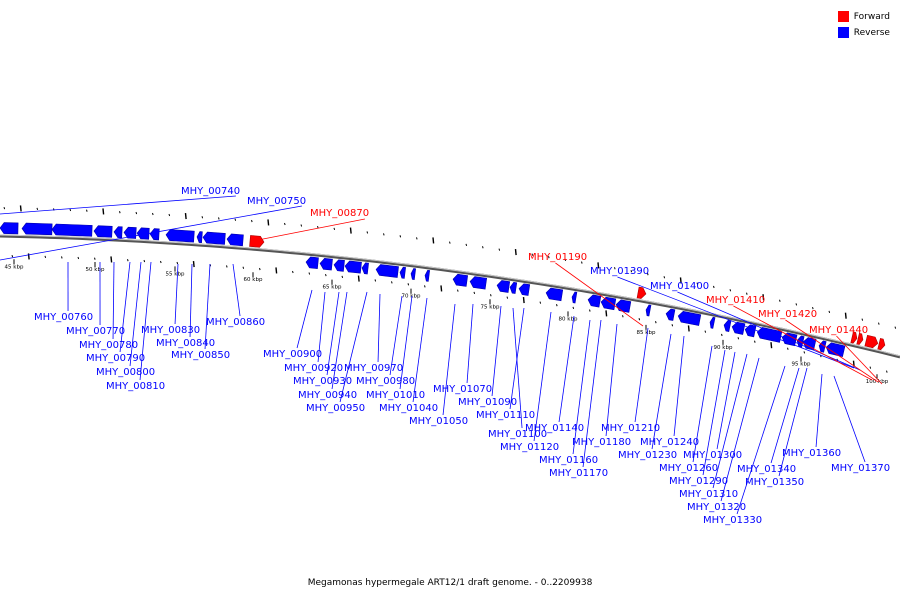 Image resolution: width=900 pixels, height=604 pixels. Describe the element at coordinates (843, 16) in the screenshot. I see `forward-swatch-icon` at that location.